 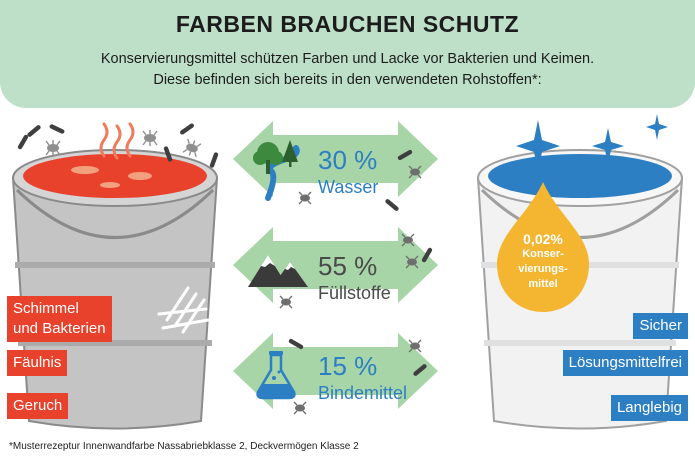 I want to click on binders-percent: 15 %, so click(x=348, y=366).